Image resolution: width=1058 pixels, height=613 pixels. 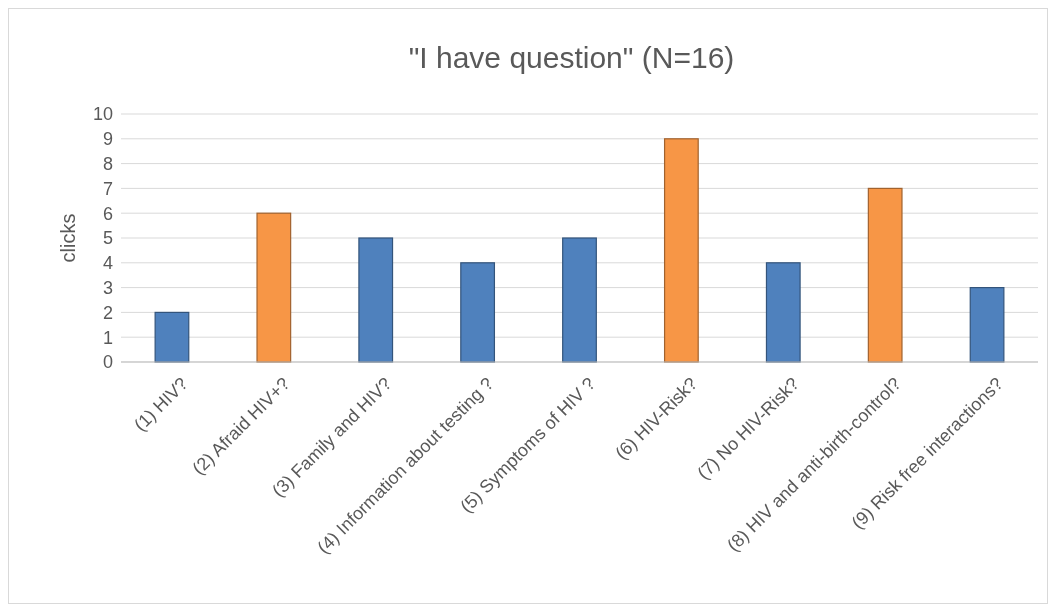 I want to click on y-tick-label: 5, so click(x=107, y=238).